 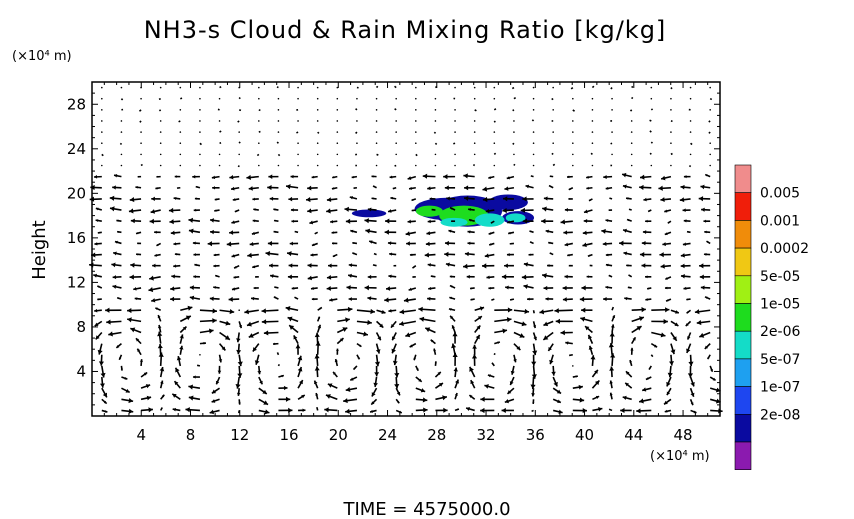 What do you see at coordinates (633, 435) in the screenshot?
I see `x-tick-label: 44` at bounding box center [633, 435].